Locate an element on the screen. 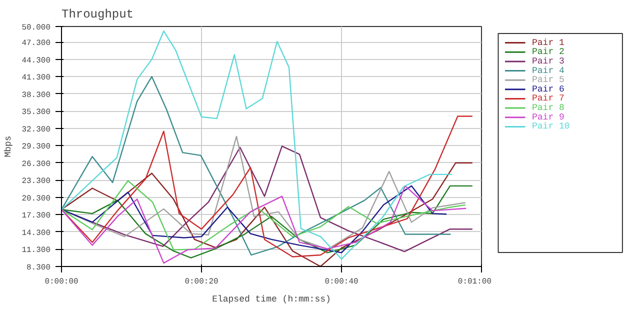 The width and height of the screenshot is (640, 320). legend-label: Pair 10 is located at coordinates (551, 127).